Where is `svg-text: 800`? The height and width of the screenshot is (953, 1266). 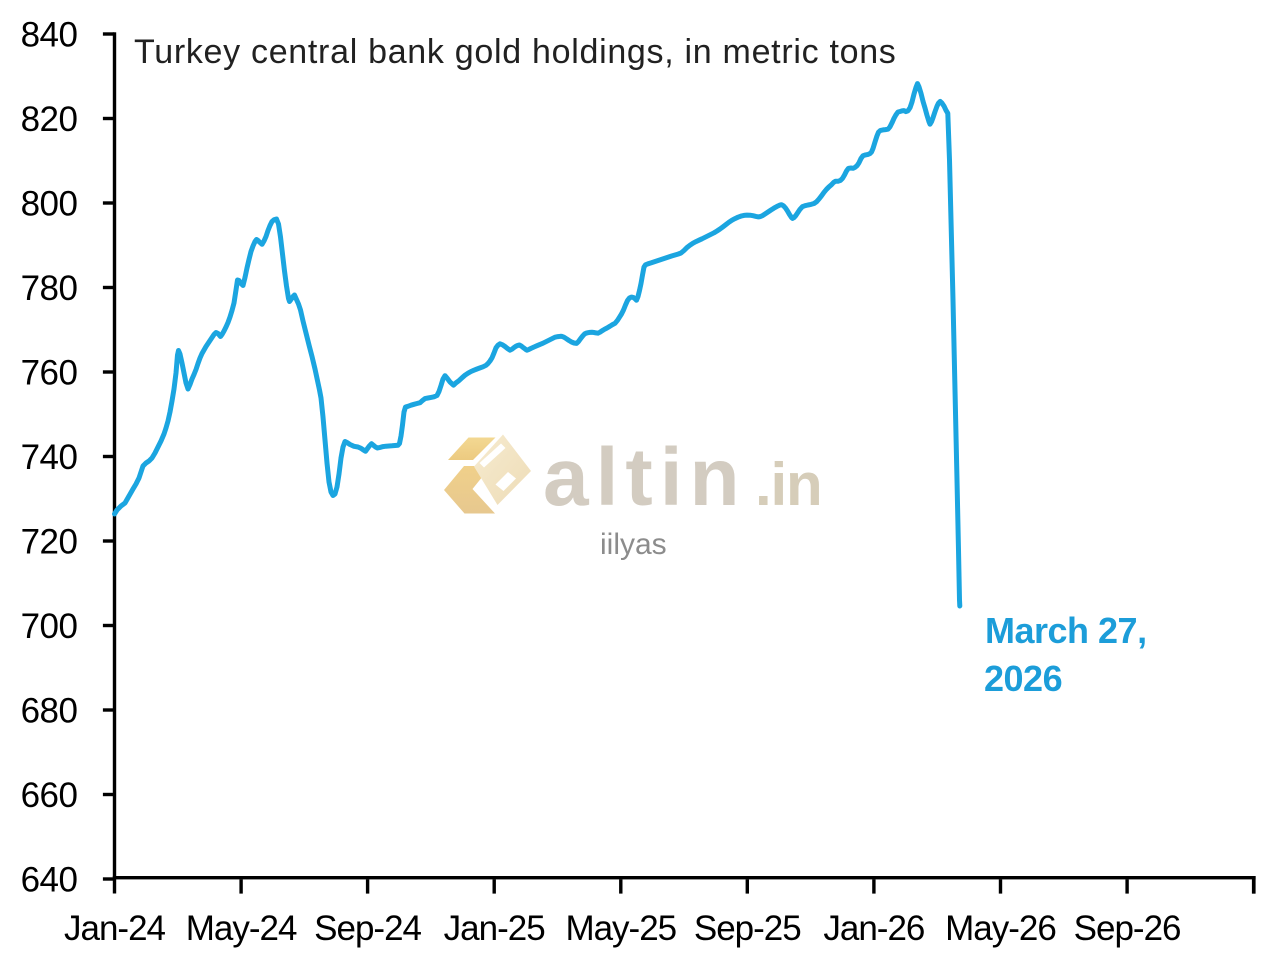
svg-text: 800 is located at coordinates (49, 204).